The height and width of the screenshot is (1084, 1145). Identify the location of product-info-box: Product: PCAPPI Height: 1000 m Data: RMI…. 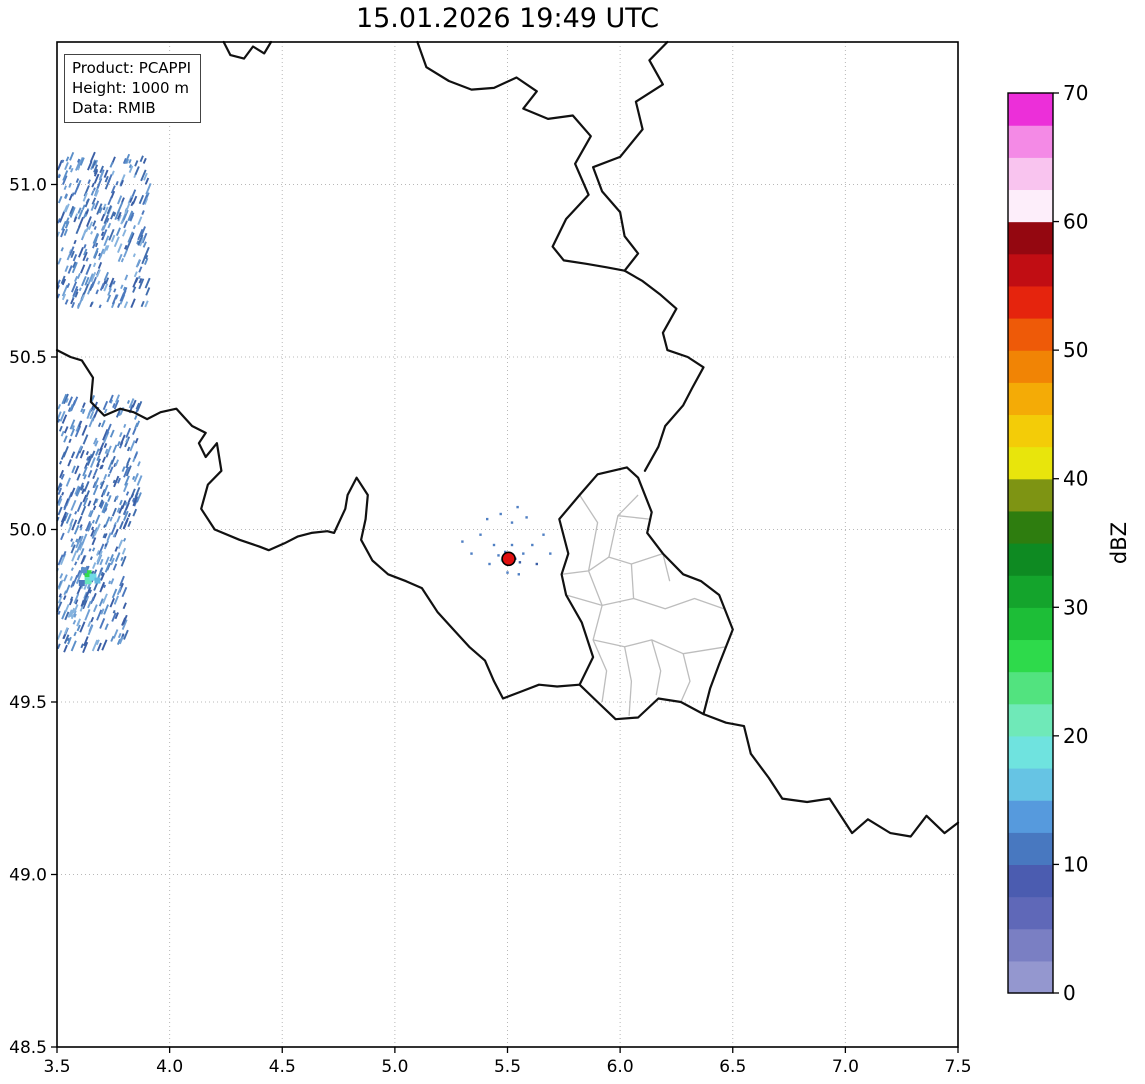
(133, 89).